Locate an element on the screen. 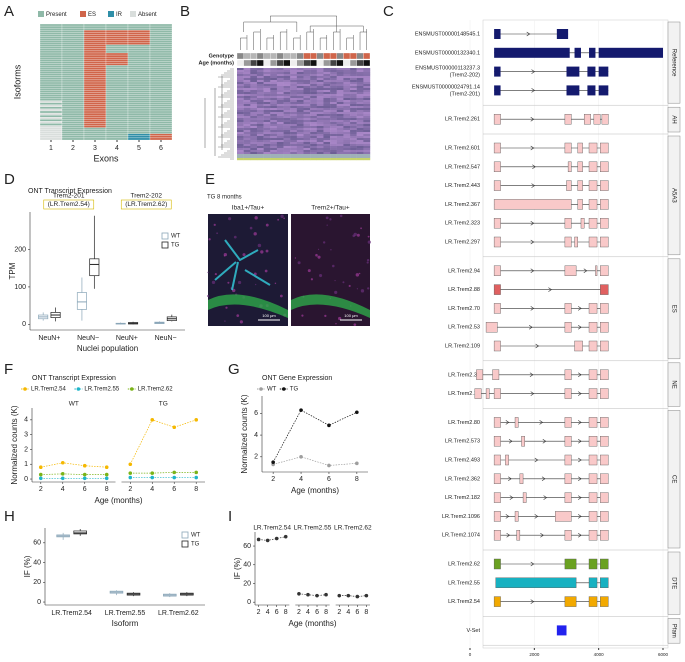 The width and height of the screenshot is (685, 662). y-tick-label: 100 is located at coordinates (20, 287).